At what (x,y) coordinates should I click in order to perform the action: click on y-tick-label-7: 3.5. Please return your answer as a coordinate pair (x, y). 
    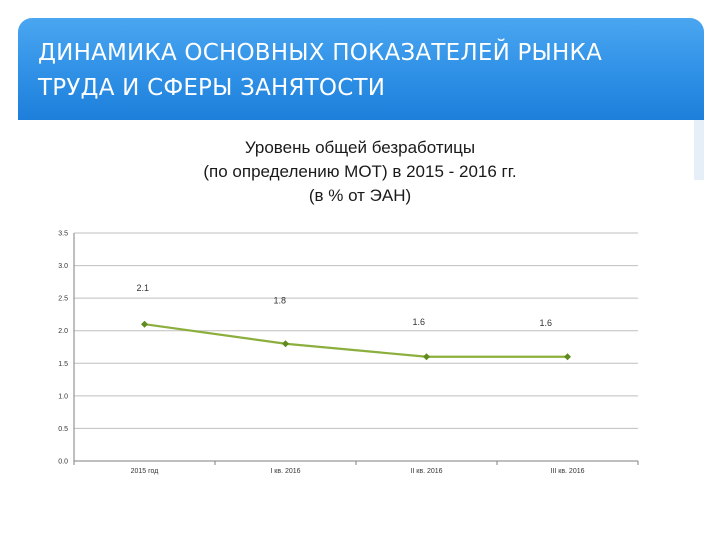
    Looking at the image, I should click on (63, 234).